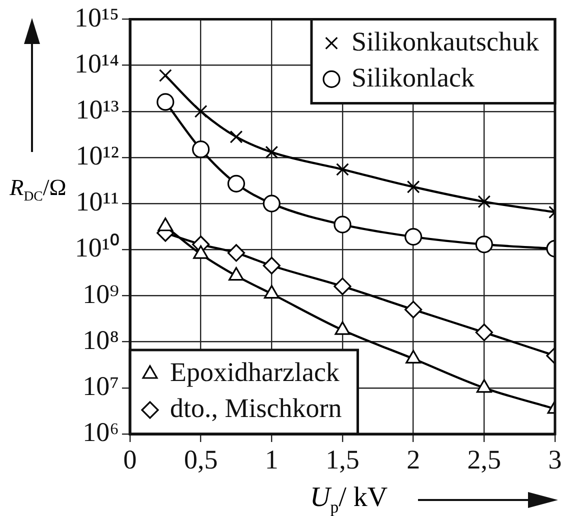 The image size is (569, 516). I want to click on y-tick-label: 10¹², so click(97, 155).